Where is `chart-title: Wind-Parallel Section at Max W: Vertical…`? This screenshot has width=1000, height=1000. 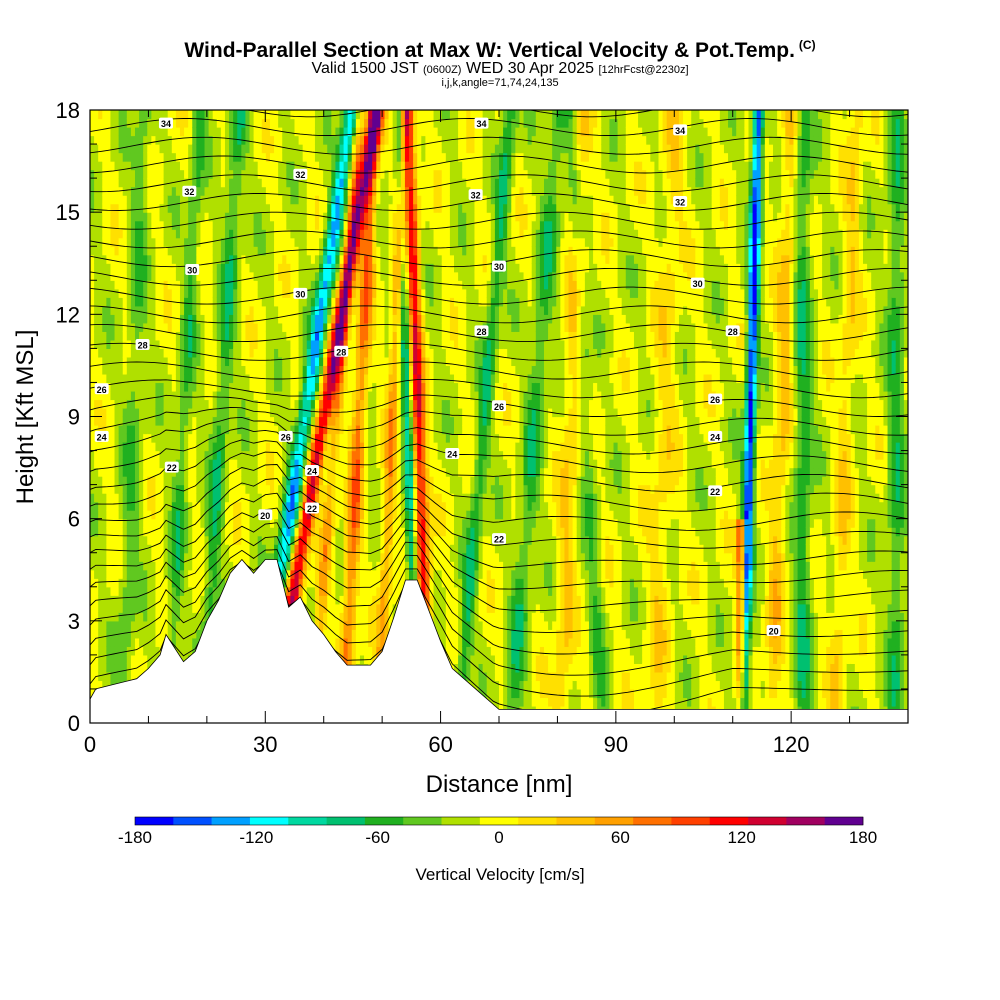 chart-title: Wind-Parallel Section at Max W: Vertical… is located at coordinates (500, 50).